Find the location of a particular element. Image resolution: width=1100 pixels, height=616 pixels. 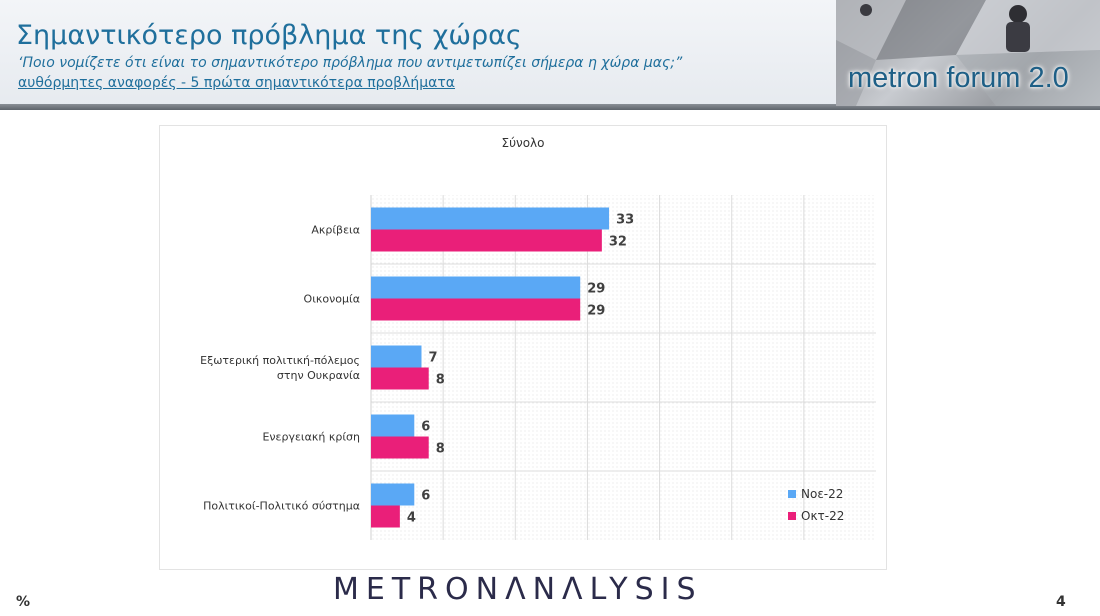

data-label: 32 is located at coordinates (618, 242).